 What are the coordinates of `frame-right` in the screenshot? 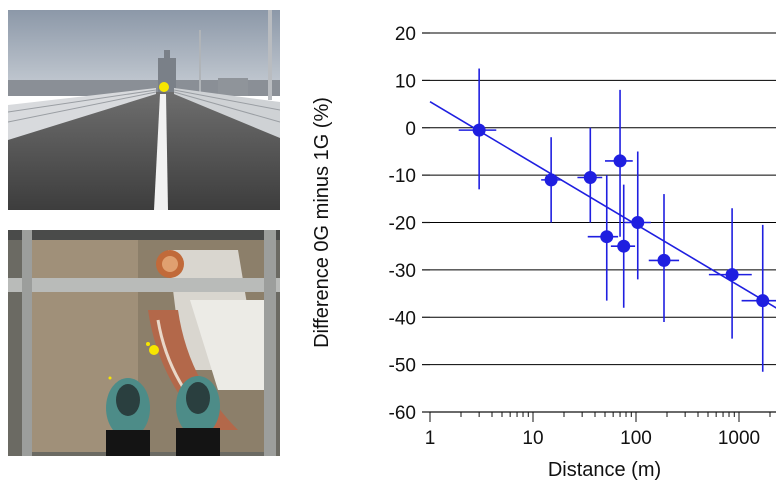 It's located at (270, 343).